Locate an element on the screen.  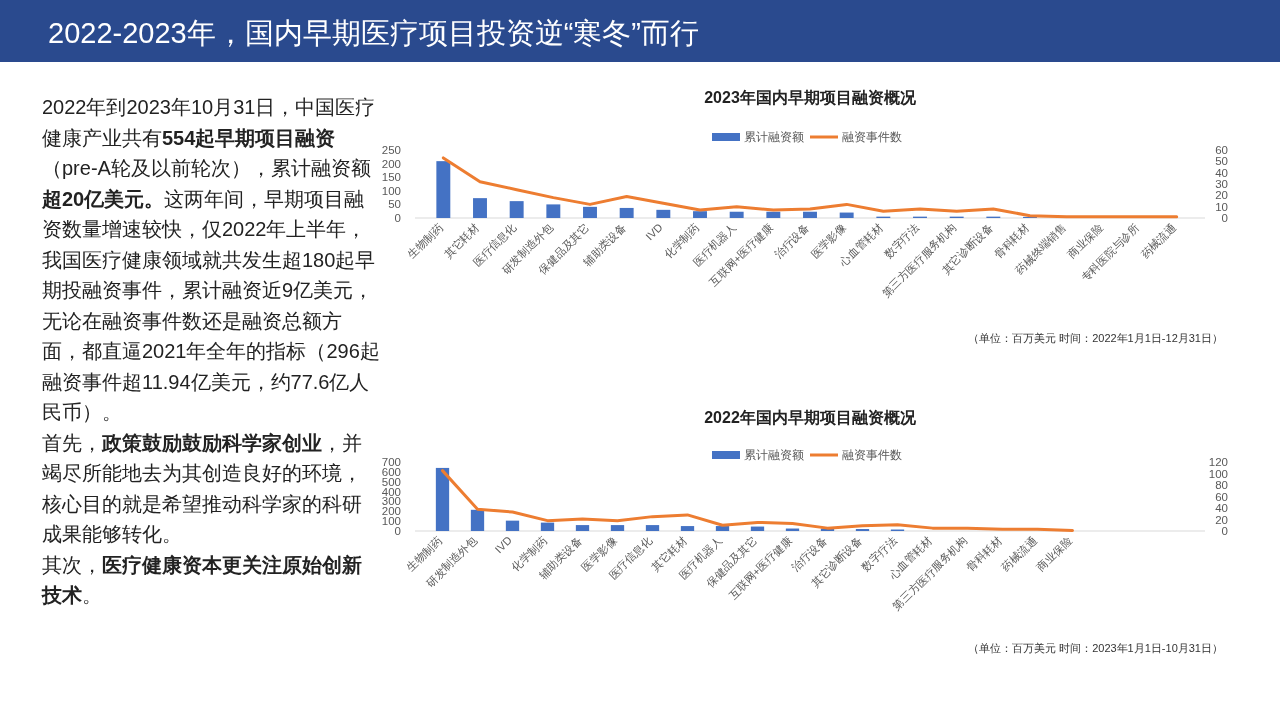
y2-tick-label: 100 is located at coordinates (1218, 473).